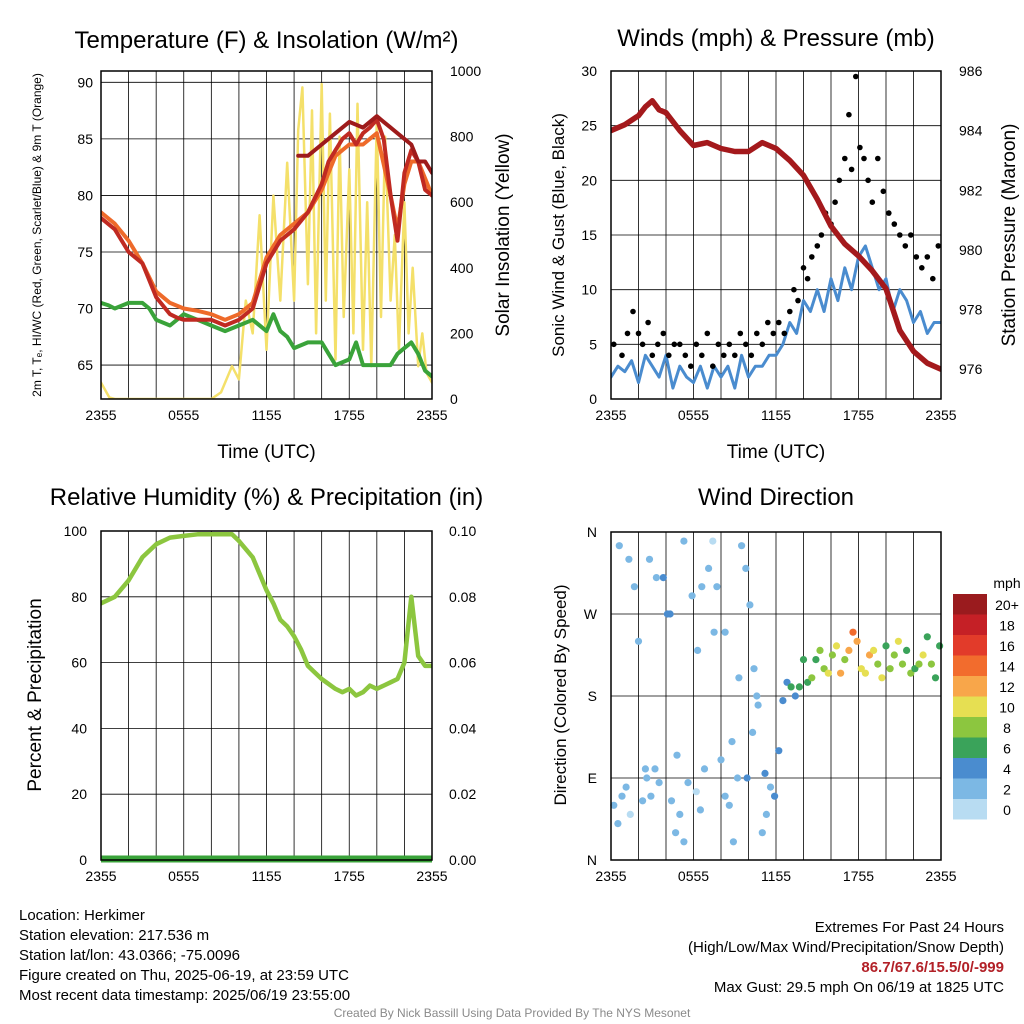  Describe the element at coordinates (462, 137) in the screenshot. I see `y2-tick-label: 800` at that location.